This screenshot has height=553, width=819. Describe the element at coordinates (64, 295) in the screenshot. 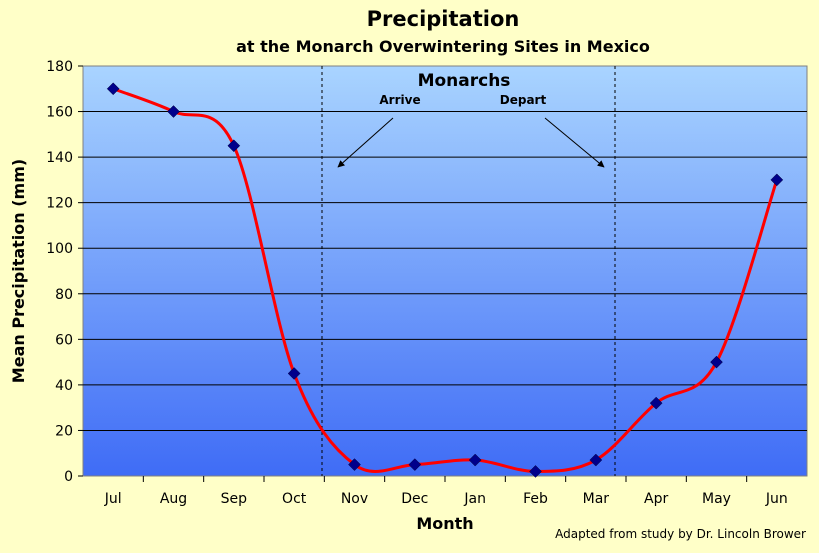

I see `y-tick-label: 80` at that location.